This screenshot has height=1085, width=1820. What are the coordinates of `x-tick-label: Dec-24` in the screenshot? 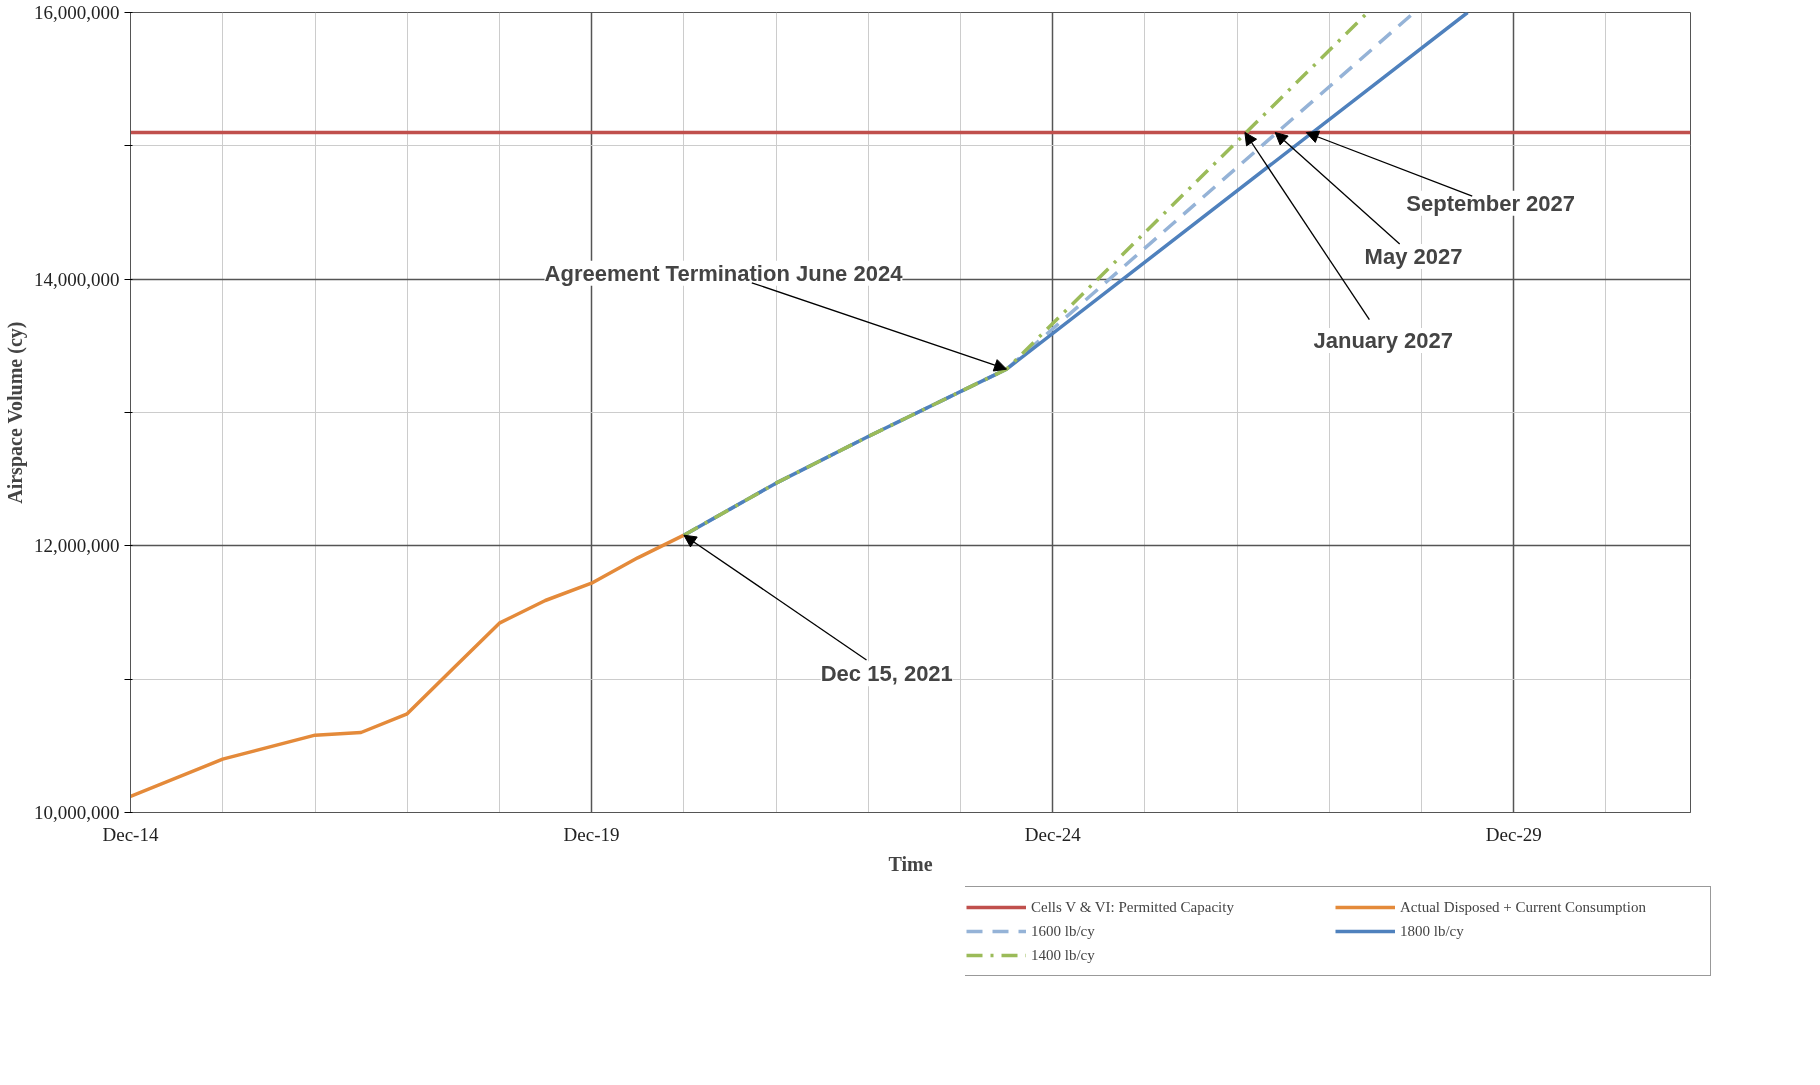 It's located at (1053, 834).